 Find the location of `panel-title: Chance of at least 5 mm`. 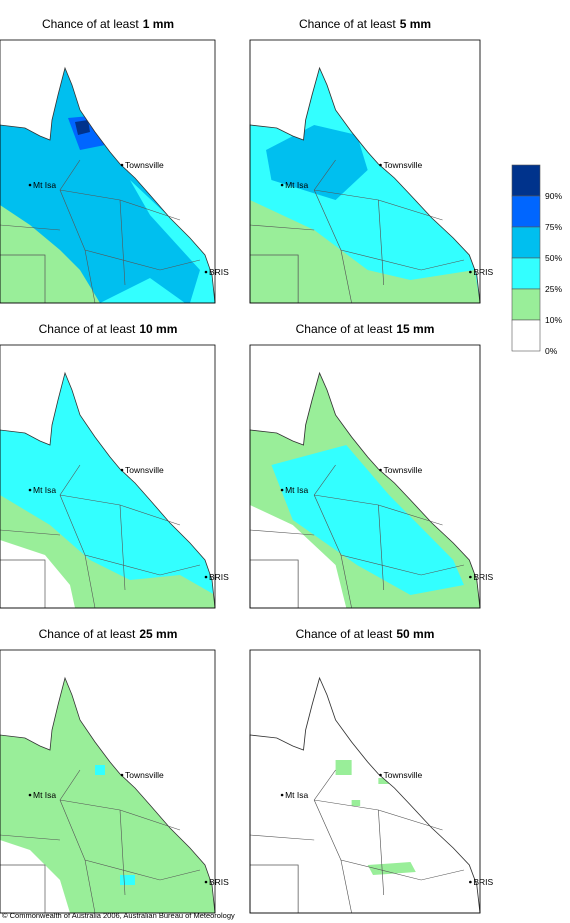

panel-title: Chance of at least 5 mm is located at coordinates (365, 24).